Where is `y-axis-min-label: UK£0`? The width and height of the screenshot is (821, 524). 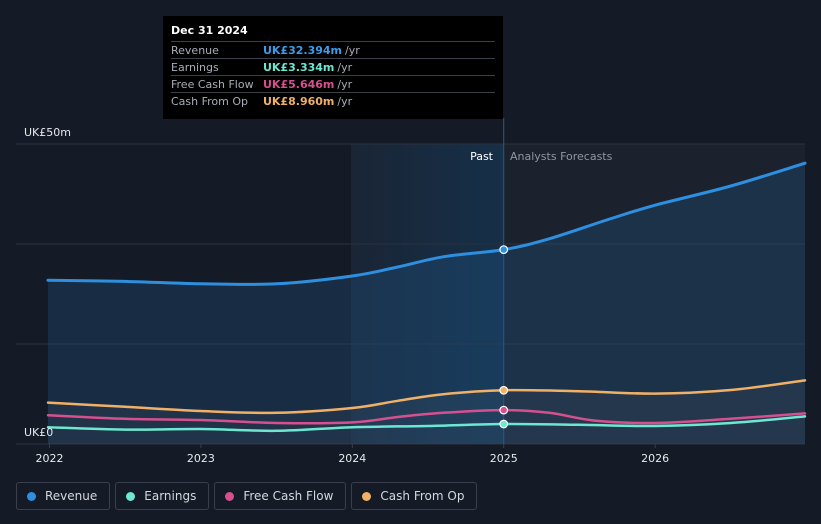 y-axis-min-label: UK£0 is located at coordinates (38, 432).